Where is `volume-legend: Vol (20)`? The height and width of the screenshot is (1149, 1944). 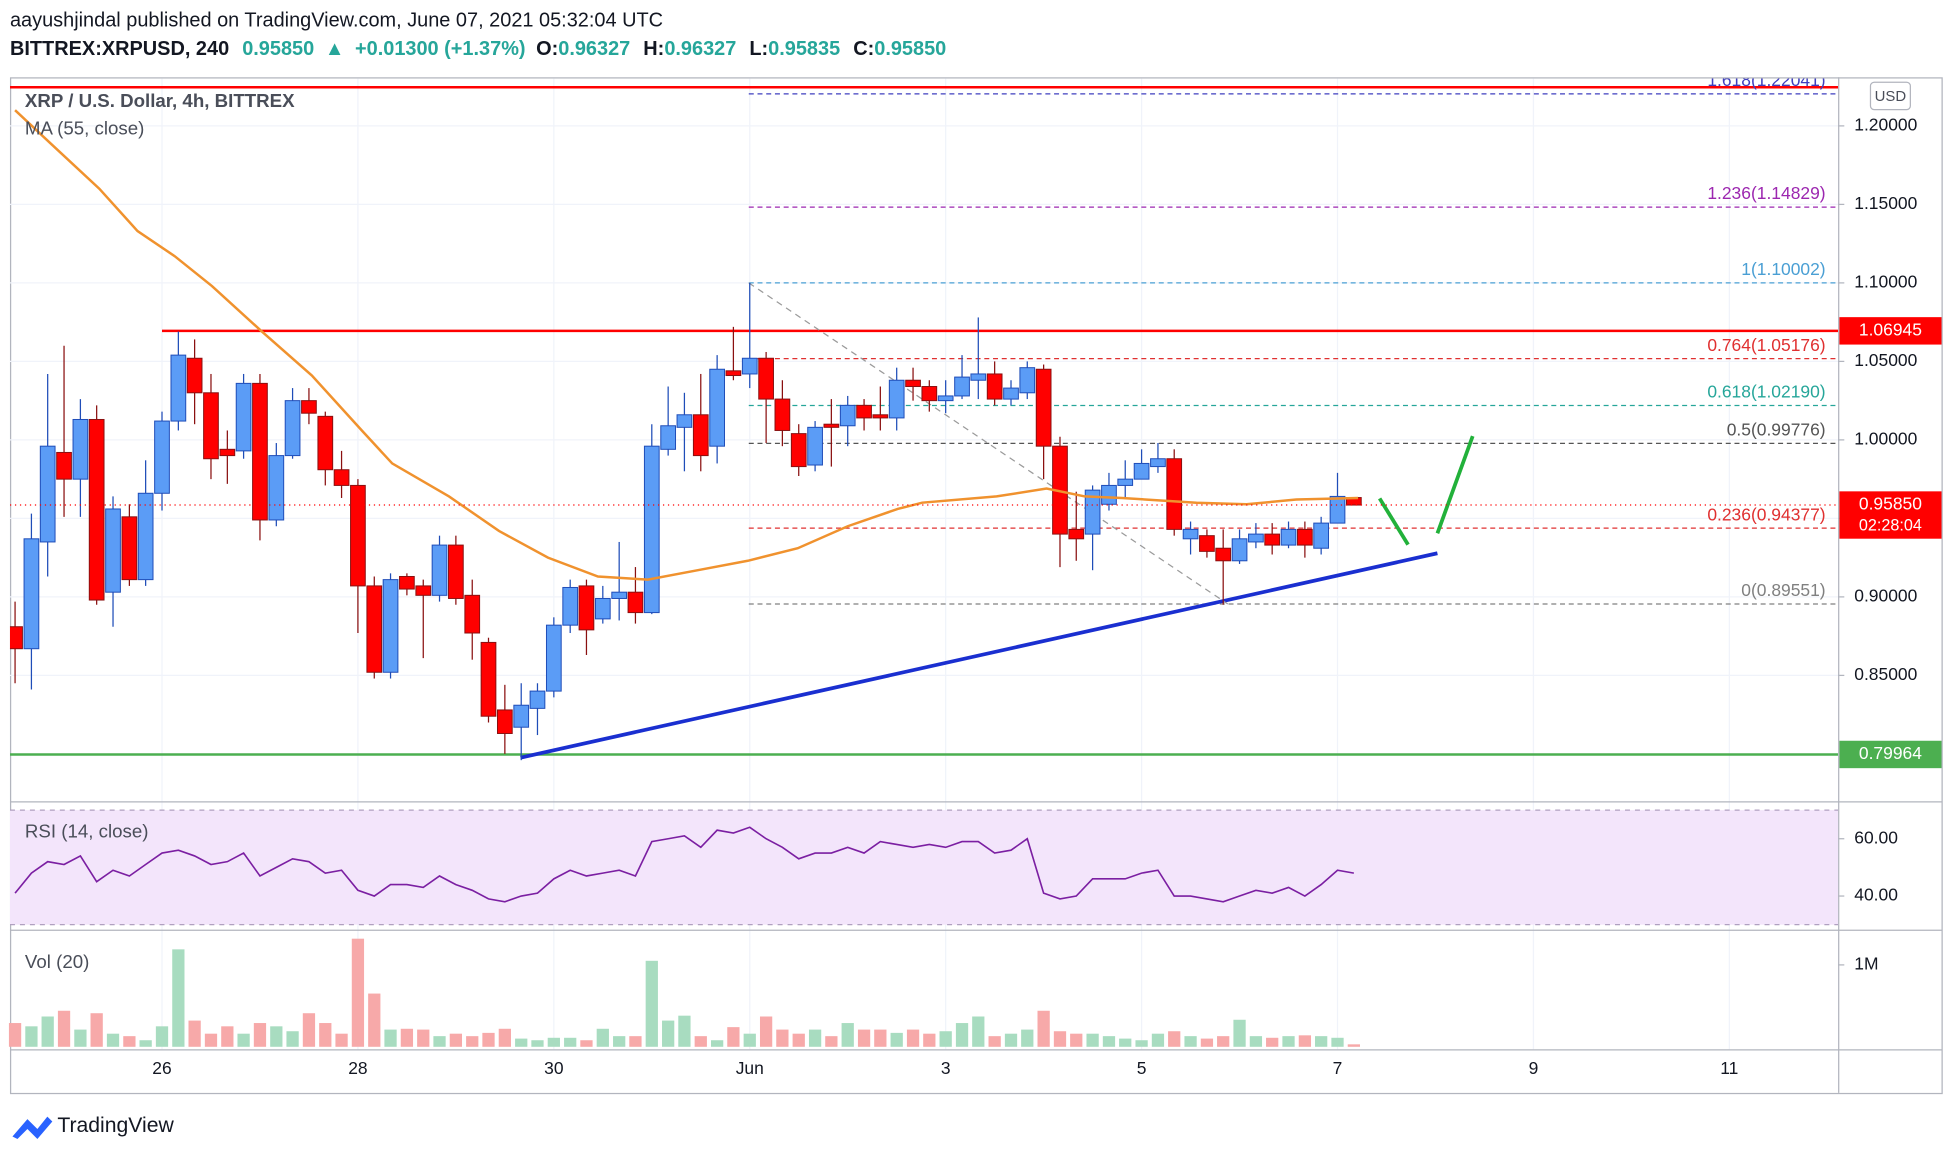 volume-legend: Vol (20) is located at coordinates (57, 961).